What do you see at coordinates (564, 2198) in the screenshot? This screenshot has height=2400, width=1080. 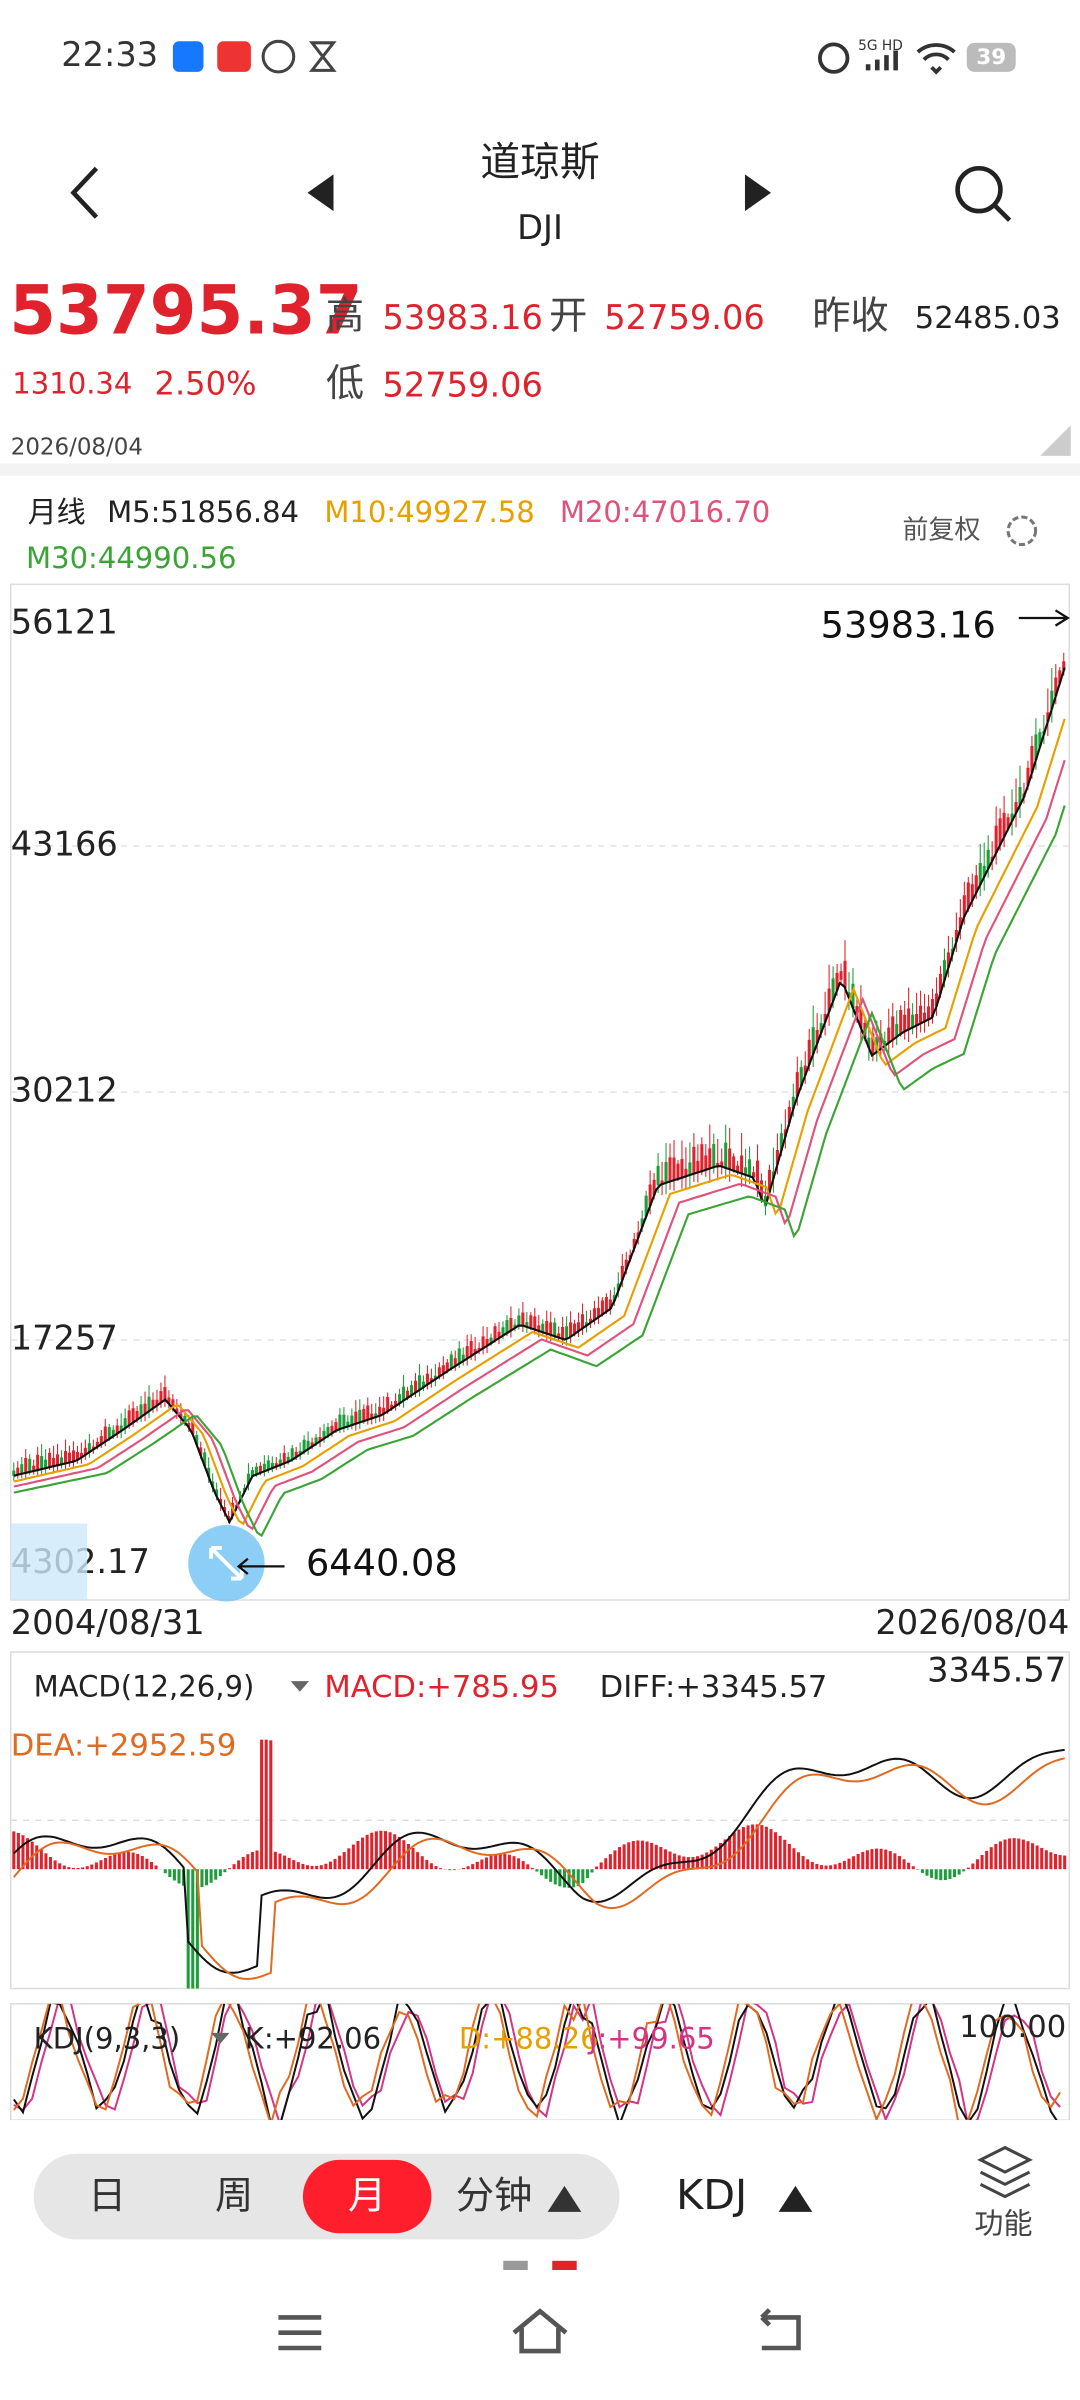 I see `tab-caret` at bounding box center [564, 2198].